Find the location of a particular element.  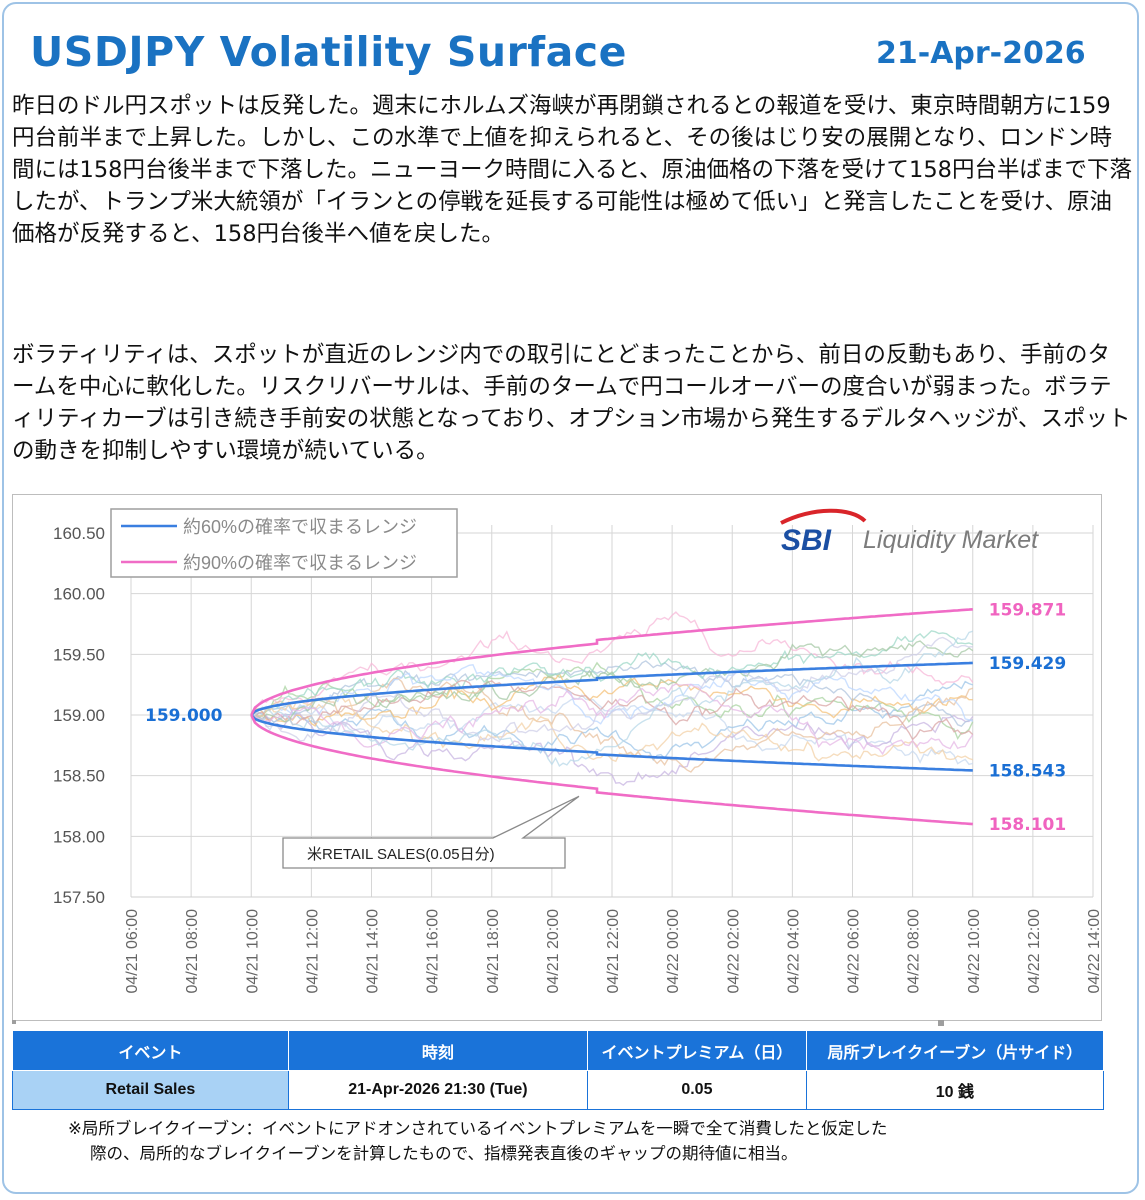

annotation-callout is located at coordinates (431, 832).